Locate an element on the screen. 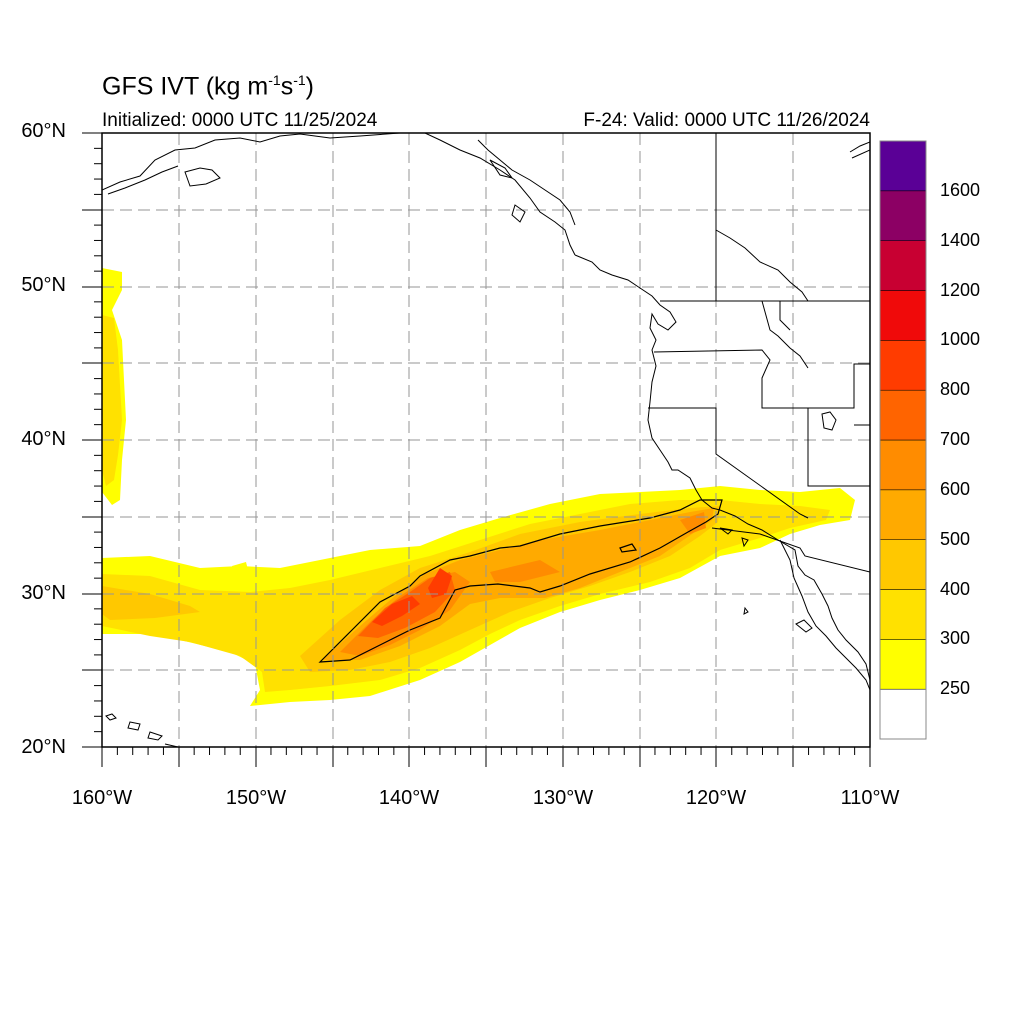 The height and width of the screenshot is (1024, 1024). colorbar-label: 800 is located at coordinates (955, 389).